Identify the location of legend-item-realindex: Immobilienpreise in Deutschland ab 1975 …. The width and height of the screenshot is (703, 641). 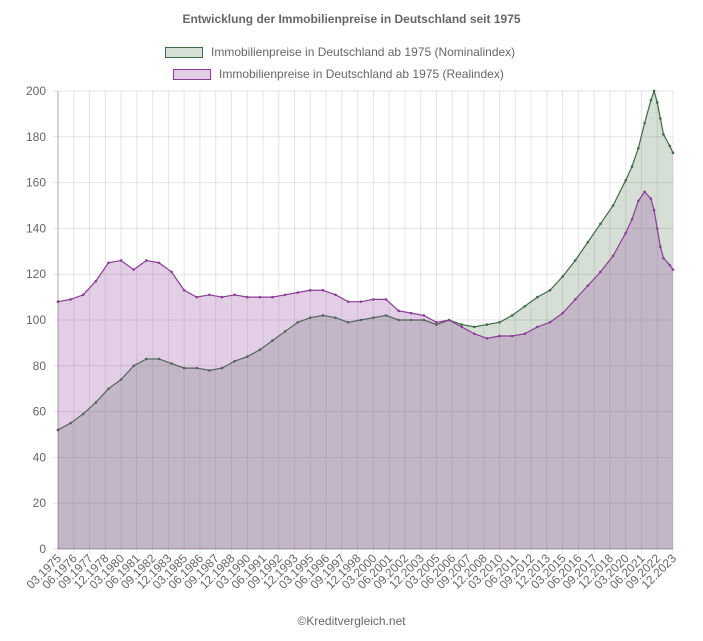
(338, 74).